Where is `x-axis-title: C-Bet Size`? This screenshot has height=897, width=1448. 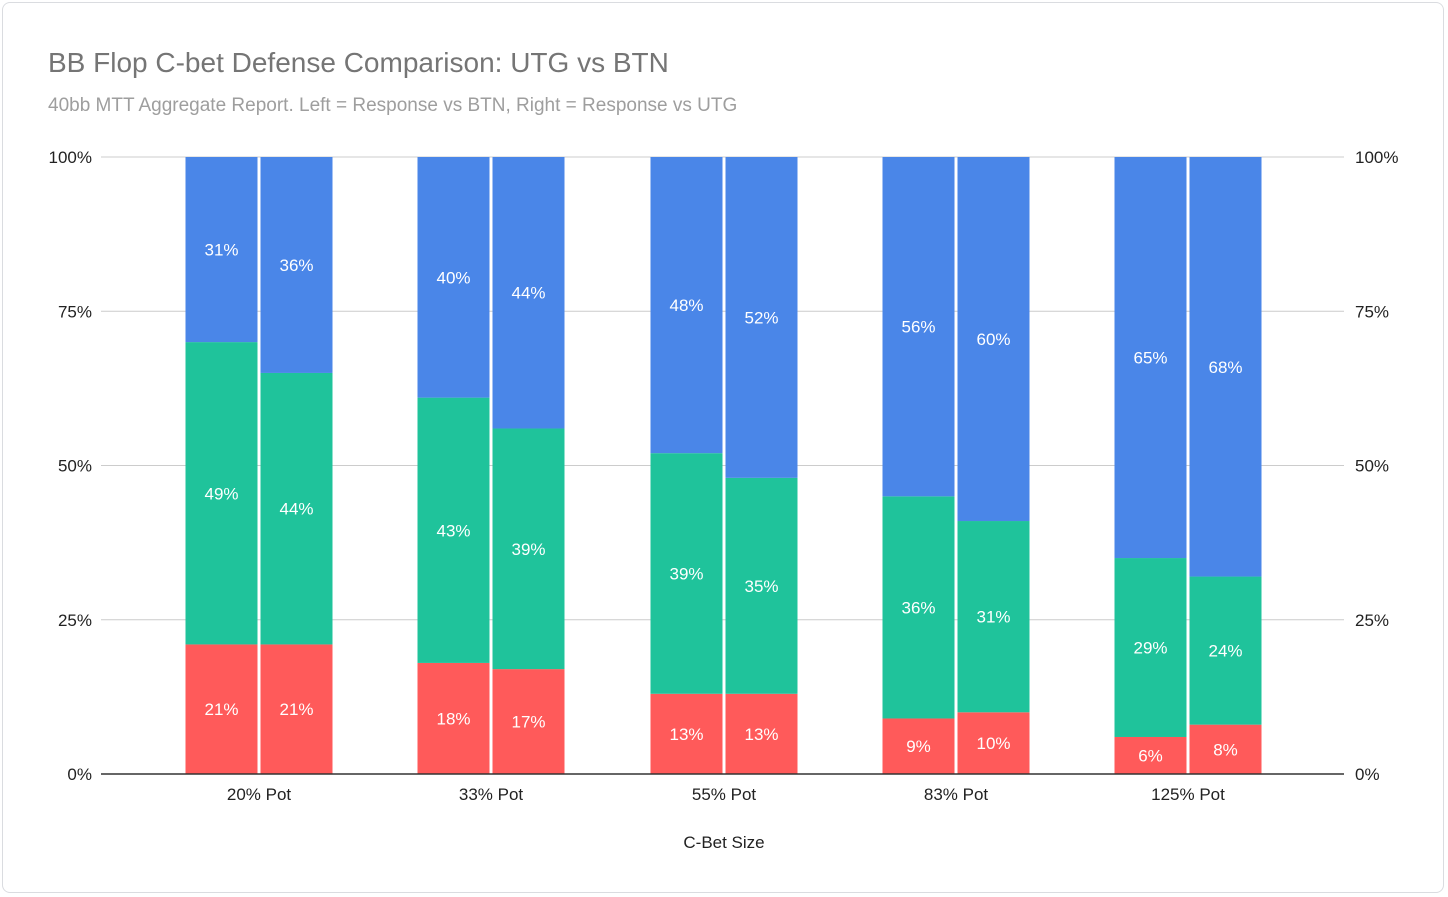
x-axis-title: C-Bet Size is located at coordinates (723, 842).